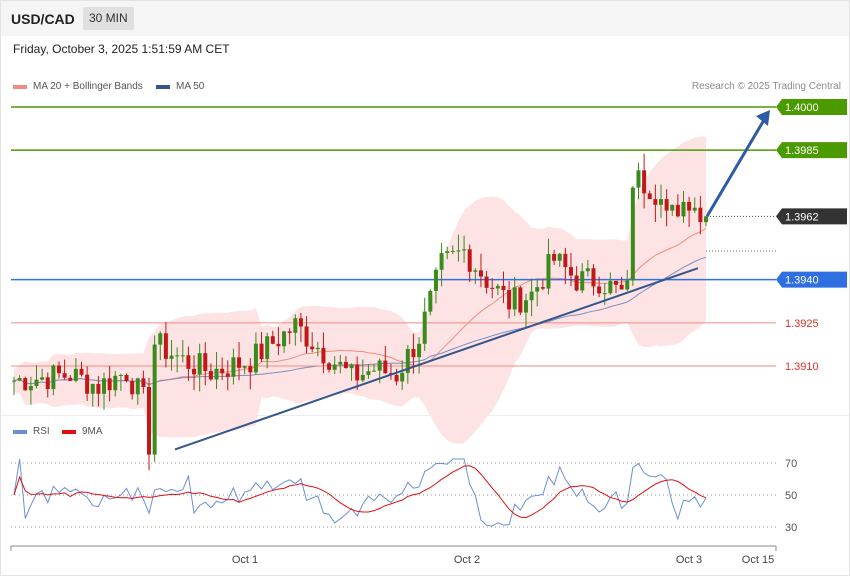 This screenshot has width=850, height=576. Describe the element at coordinates (108, 18) in the screenshot. I see `timeframe-badge: 30 MIN` at that location.